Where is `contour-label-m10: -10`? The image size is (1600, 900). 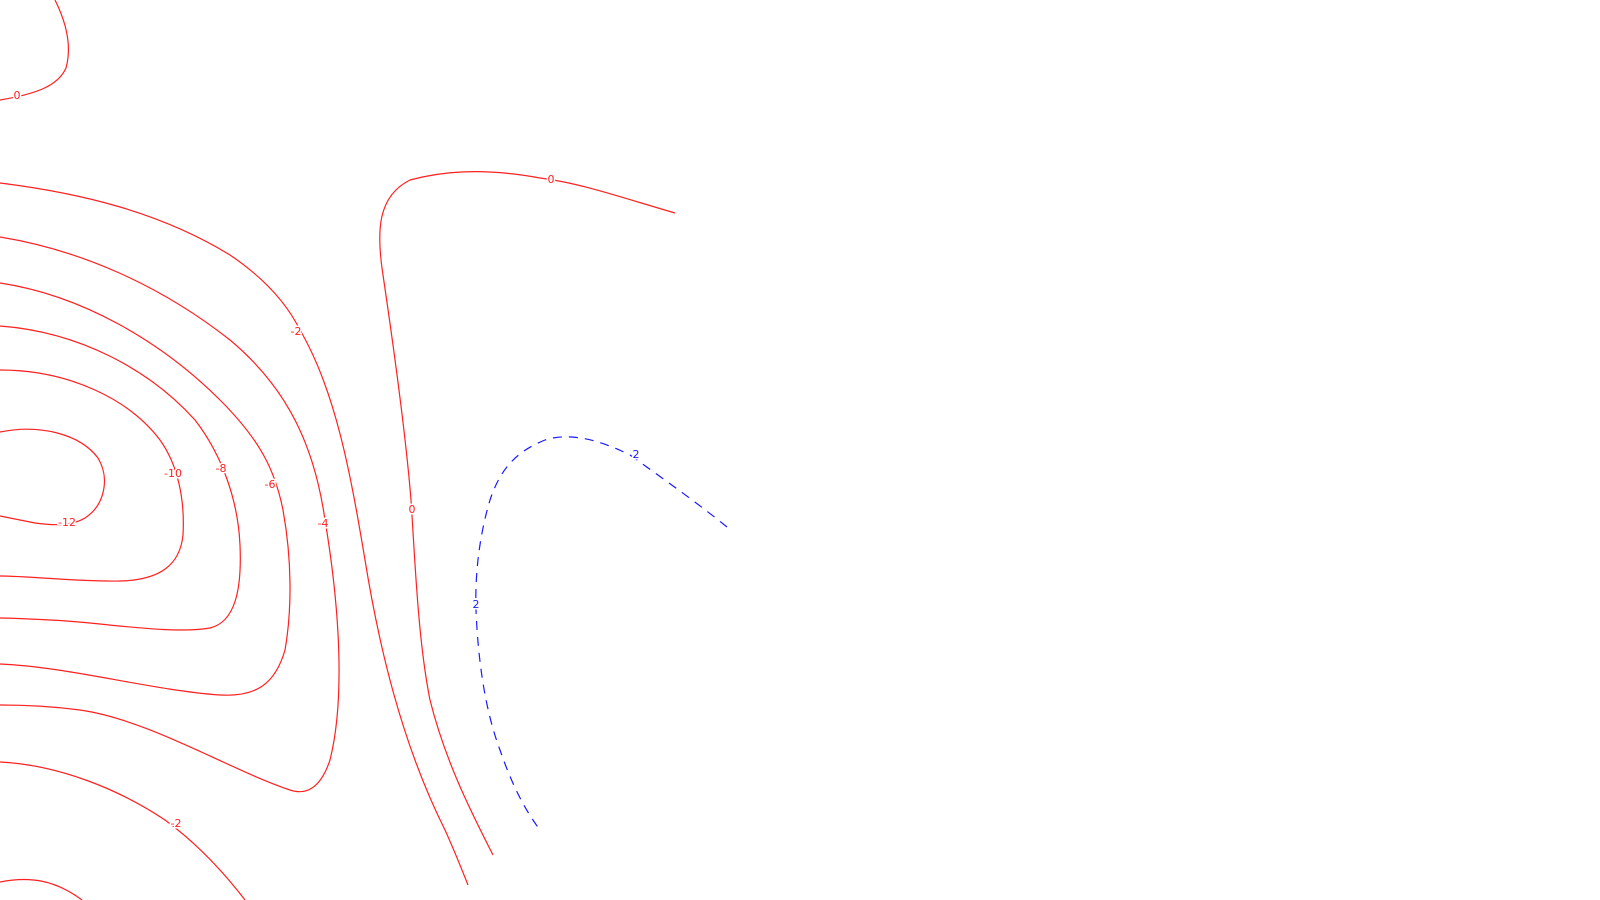 contour-label-m10: -10 is located at coordinates (173, 473).